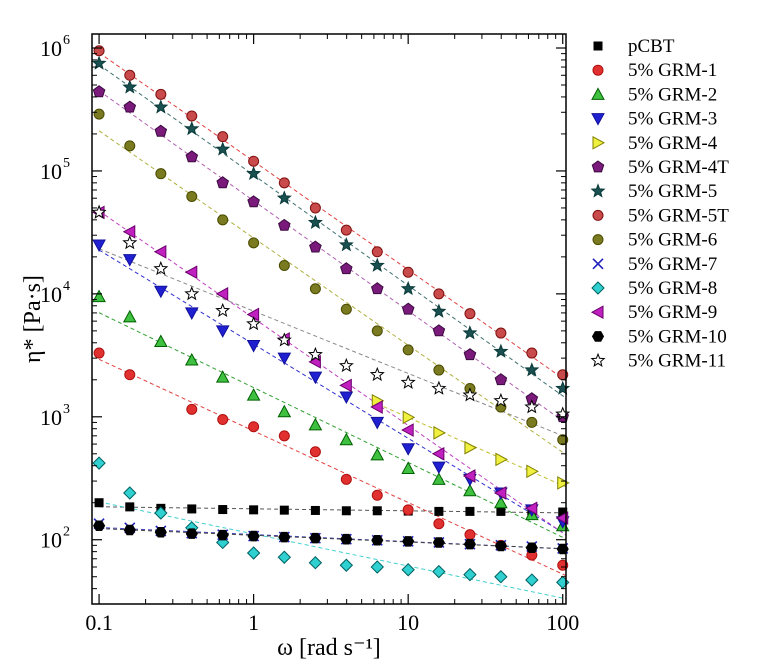  Describe the element at coordinates (672, 264) in the screenshot. I see `legend-label: 5% GRM-7` at that location.